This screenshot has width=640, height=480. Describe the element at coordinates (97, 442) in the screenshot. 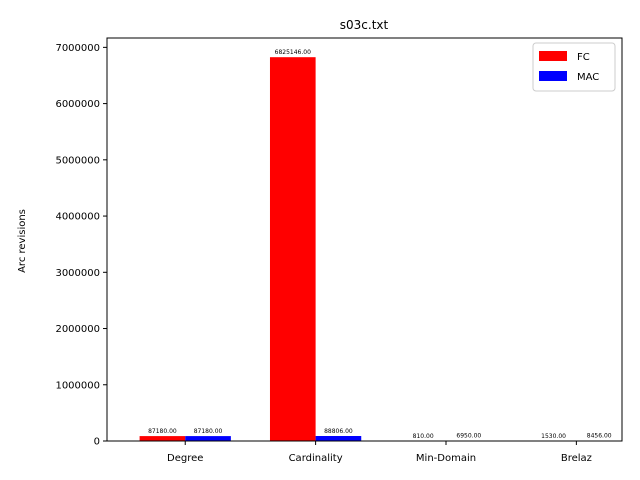

I see `y-tick-label: 0` at that location.